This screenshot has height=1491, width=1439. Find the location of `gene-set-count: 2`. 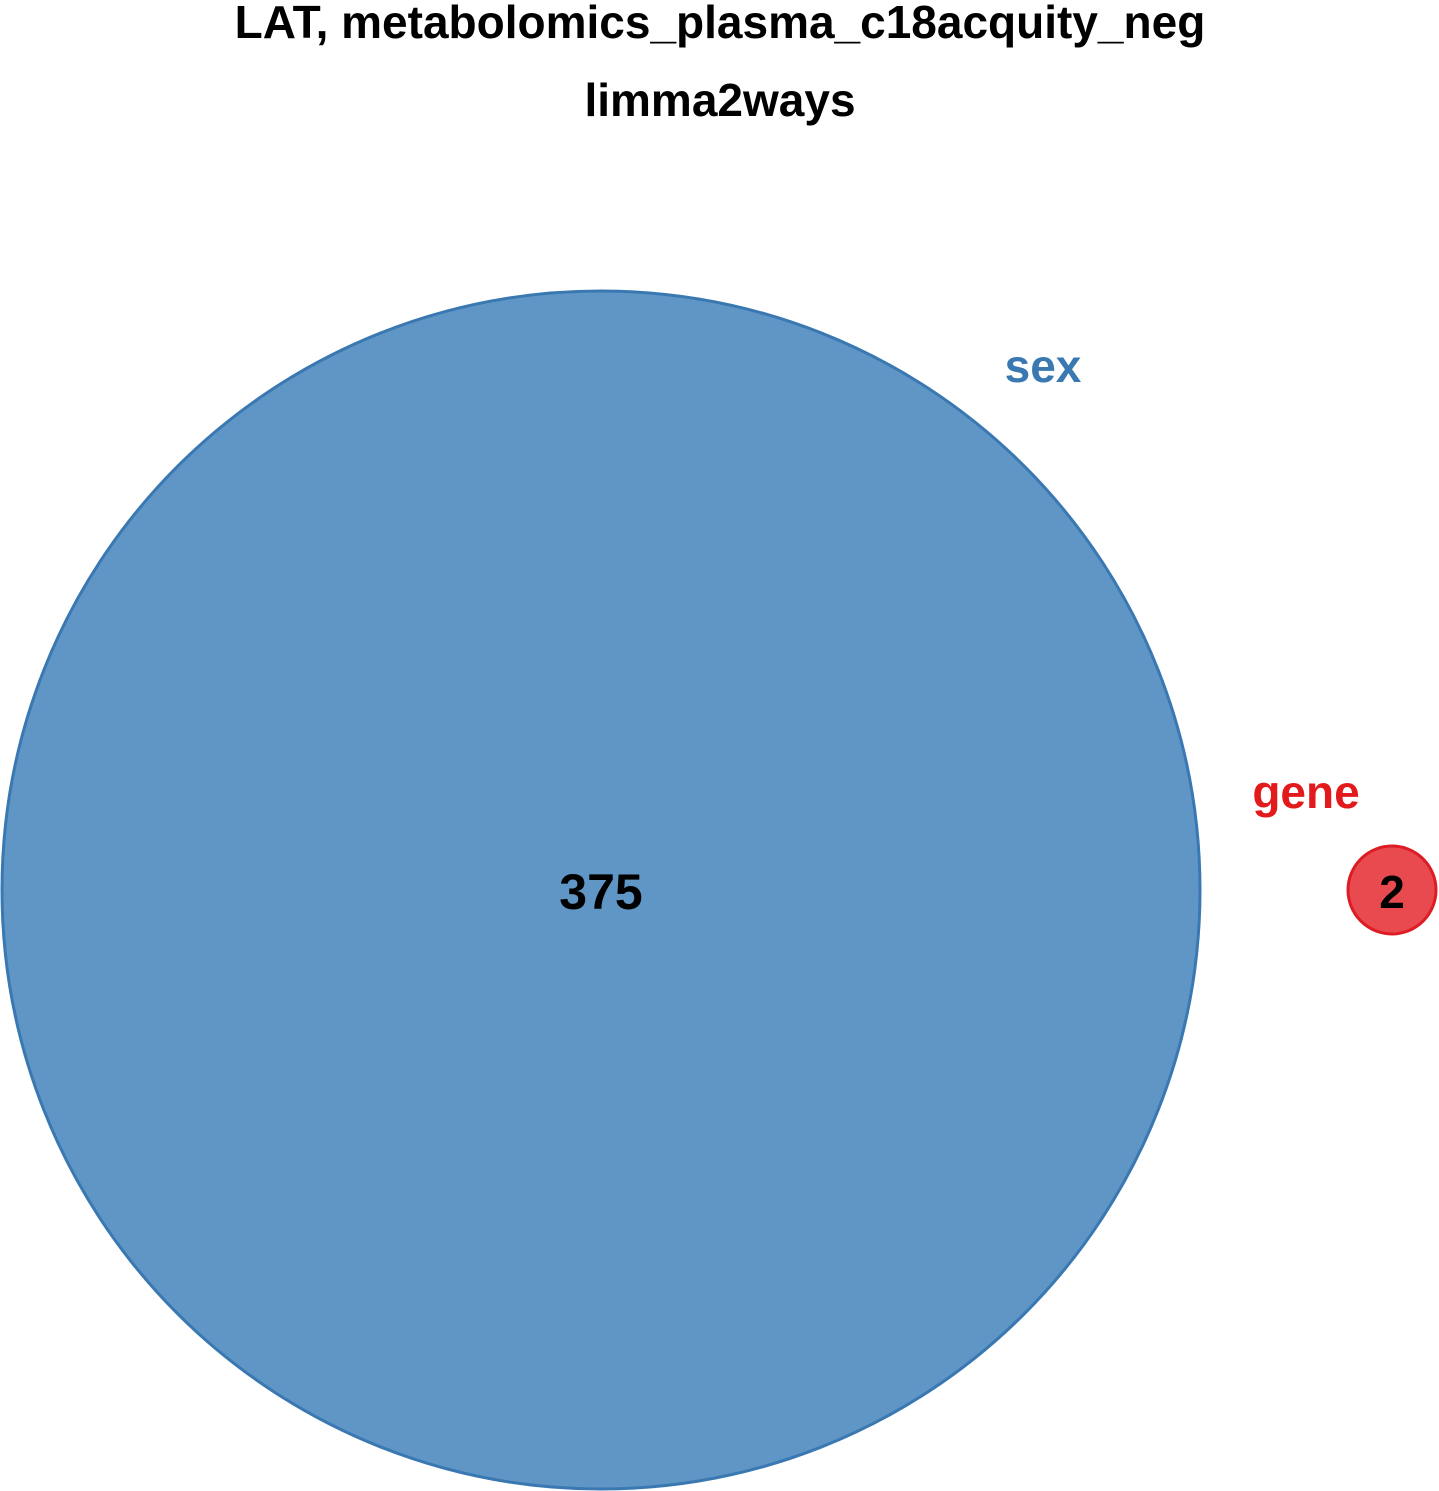

gene-set-count: 2 is located at coordinates (1392, 892).